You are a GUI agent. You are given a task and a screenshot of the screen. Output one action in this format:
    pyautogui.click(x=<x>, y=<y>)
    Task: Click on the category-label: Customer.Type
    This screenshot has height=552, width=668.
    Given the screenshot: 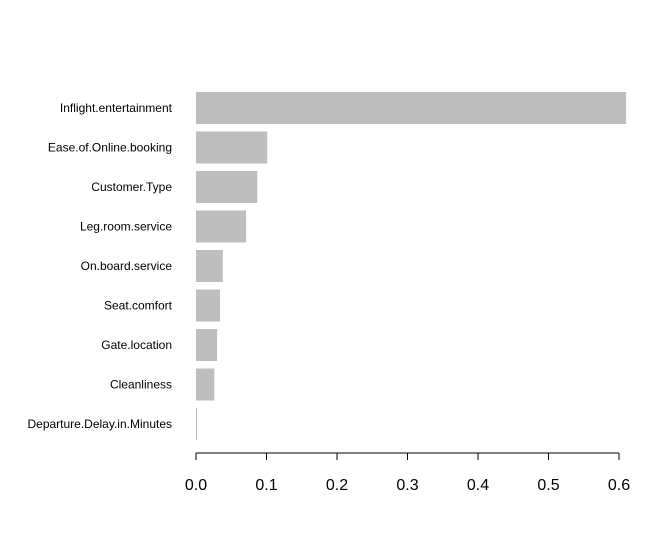 What is the action you would take?
    pyautogui.click(x=131, y=187)
    